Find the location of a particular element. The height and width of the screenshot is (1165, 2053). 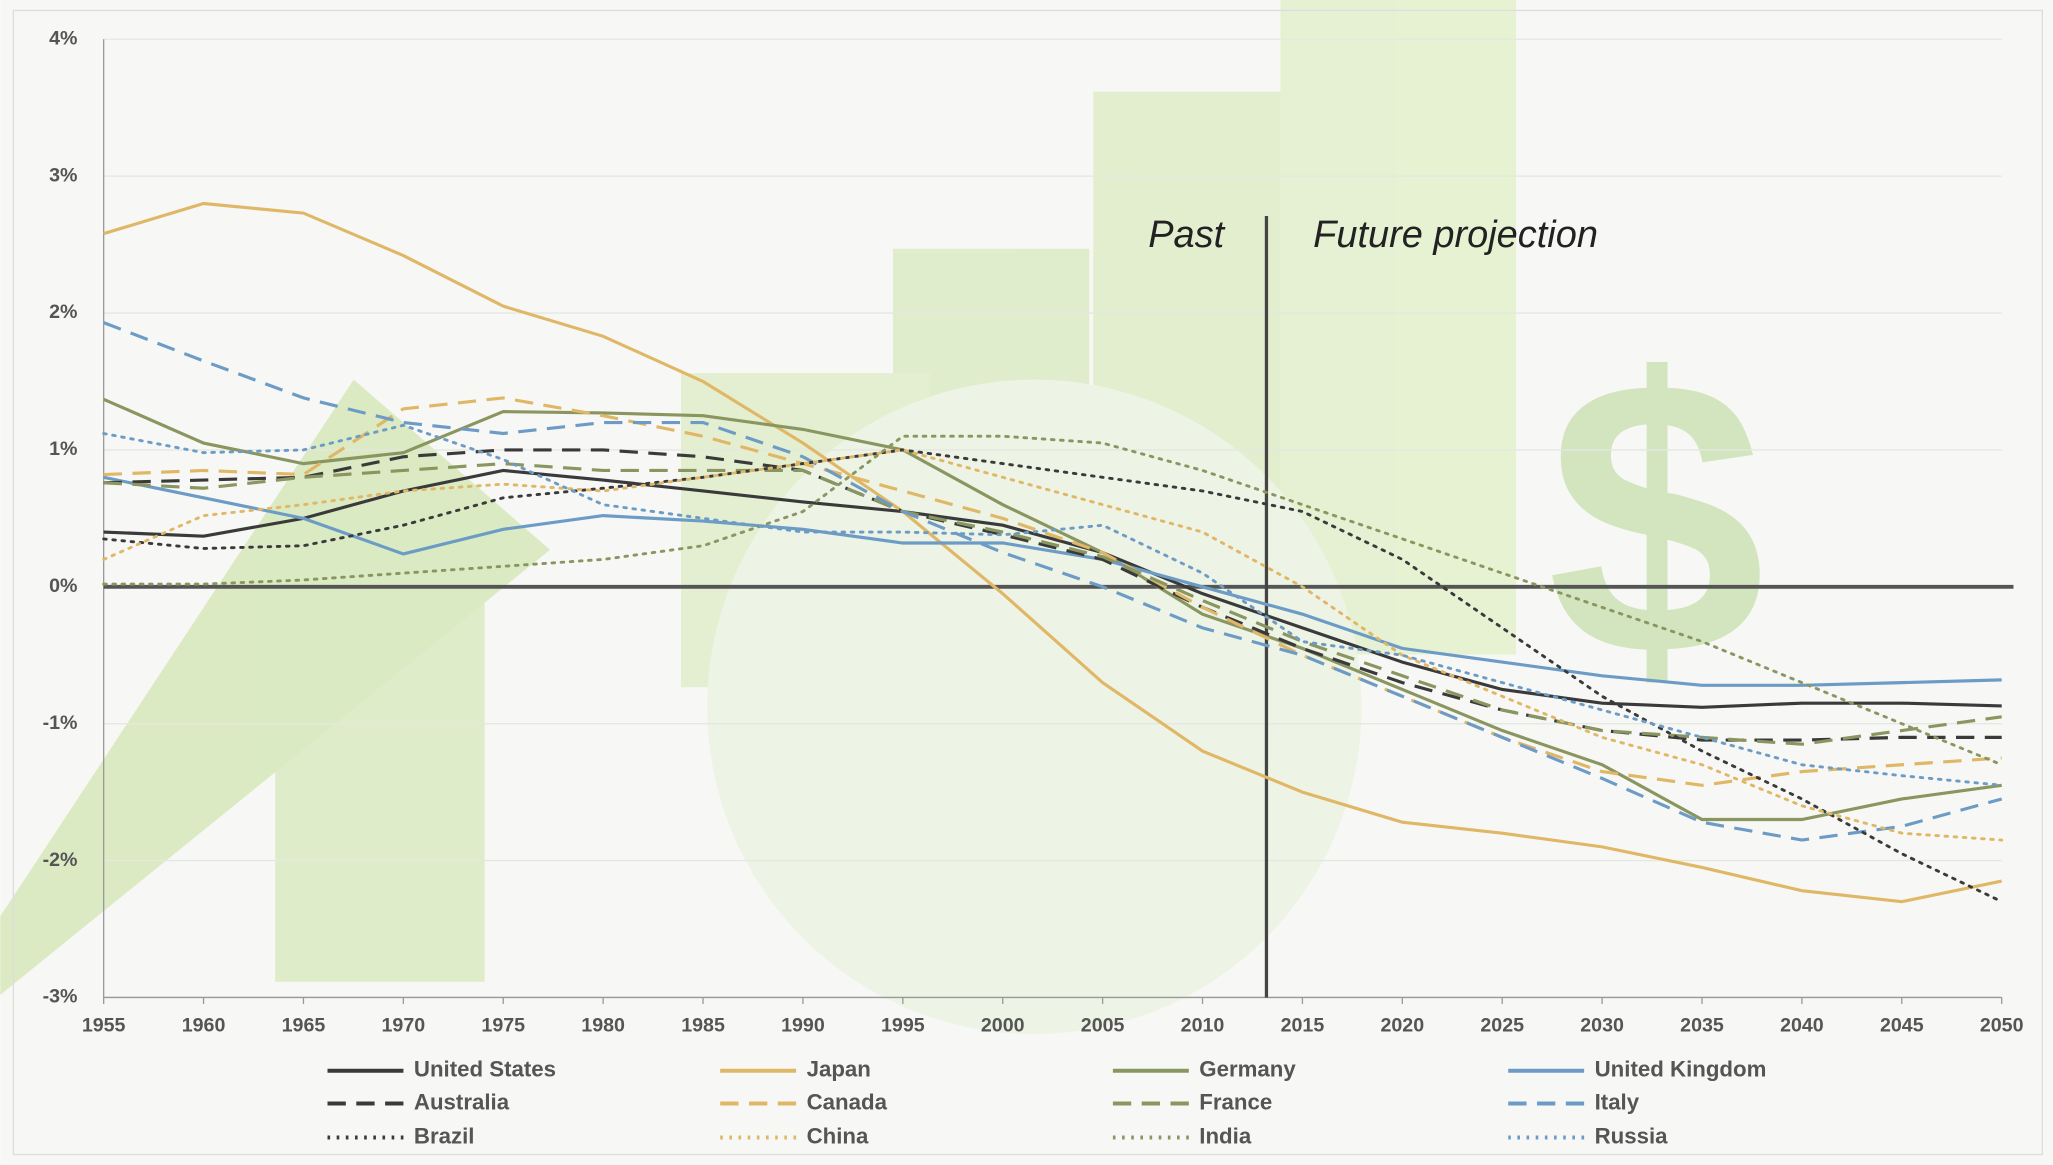

legend-label: United States is located at coordinates (485, 1069).